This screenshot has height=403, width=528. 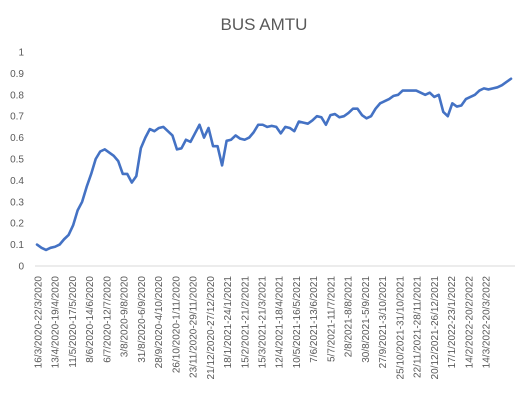 I want to click on y-tick-label: 0.7, so click(x=17, y=117).